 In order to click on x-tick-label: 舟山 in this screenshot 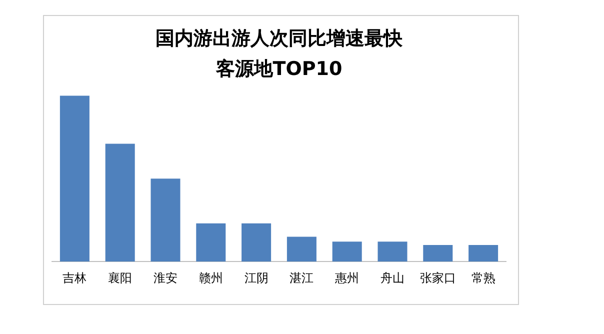, I will do `click(392, 277)`.